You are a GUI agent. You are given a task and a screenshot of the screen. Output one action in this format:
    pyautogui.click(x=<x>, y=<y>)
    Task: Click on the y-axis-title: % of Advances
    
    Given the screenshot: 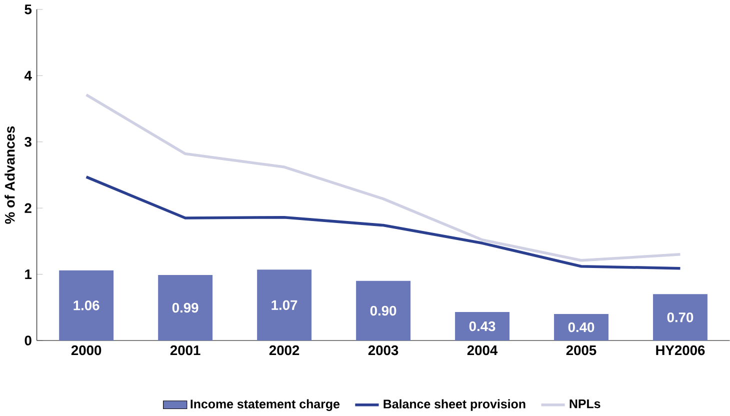 What is the action you would take?
    pyautogui.click(x=9, y=175)
    